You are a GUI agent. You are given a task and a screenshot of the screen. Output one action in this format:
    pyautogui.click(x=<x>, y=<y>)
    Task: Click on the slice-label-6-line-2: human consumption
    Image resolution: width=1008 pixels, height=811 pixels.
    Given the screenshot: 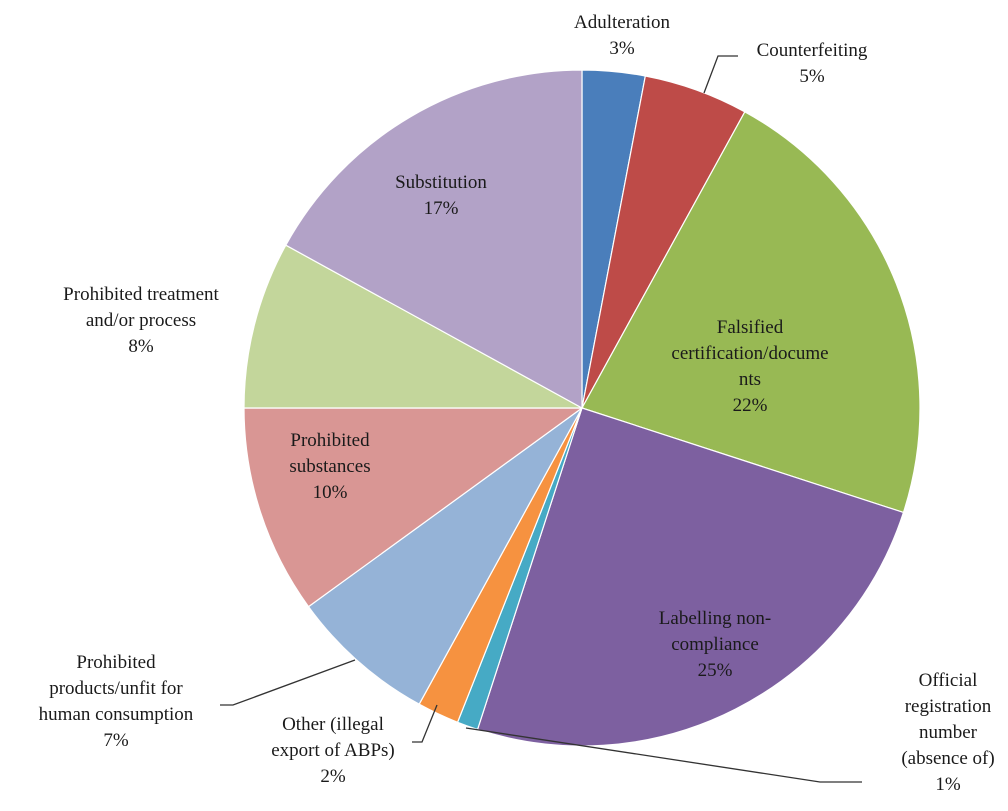 What is the action you would take?
    pyautogui.click(x=116, y=714)
    